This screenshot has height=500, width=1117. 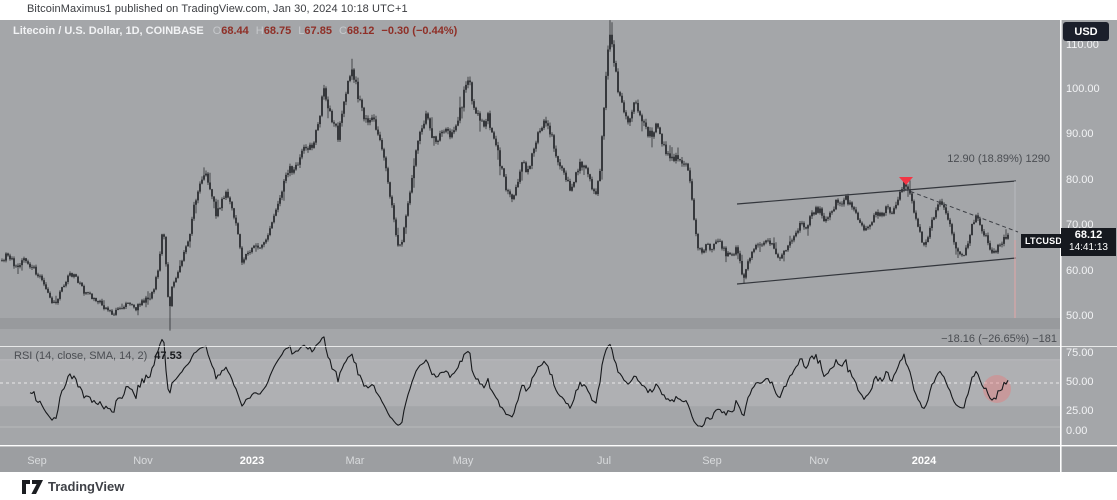 I want to click on tradingview-logo-icon, so click(x=32, y=486).